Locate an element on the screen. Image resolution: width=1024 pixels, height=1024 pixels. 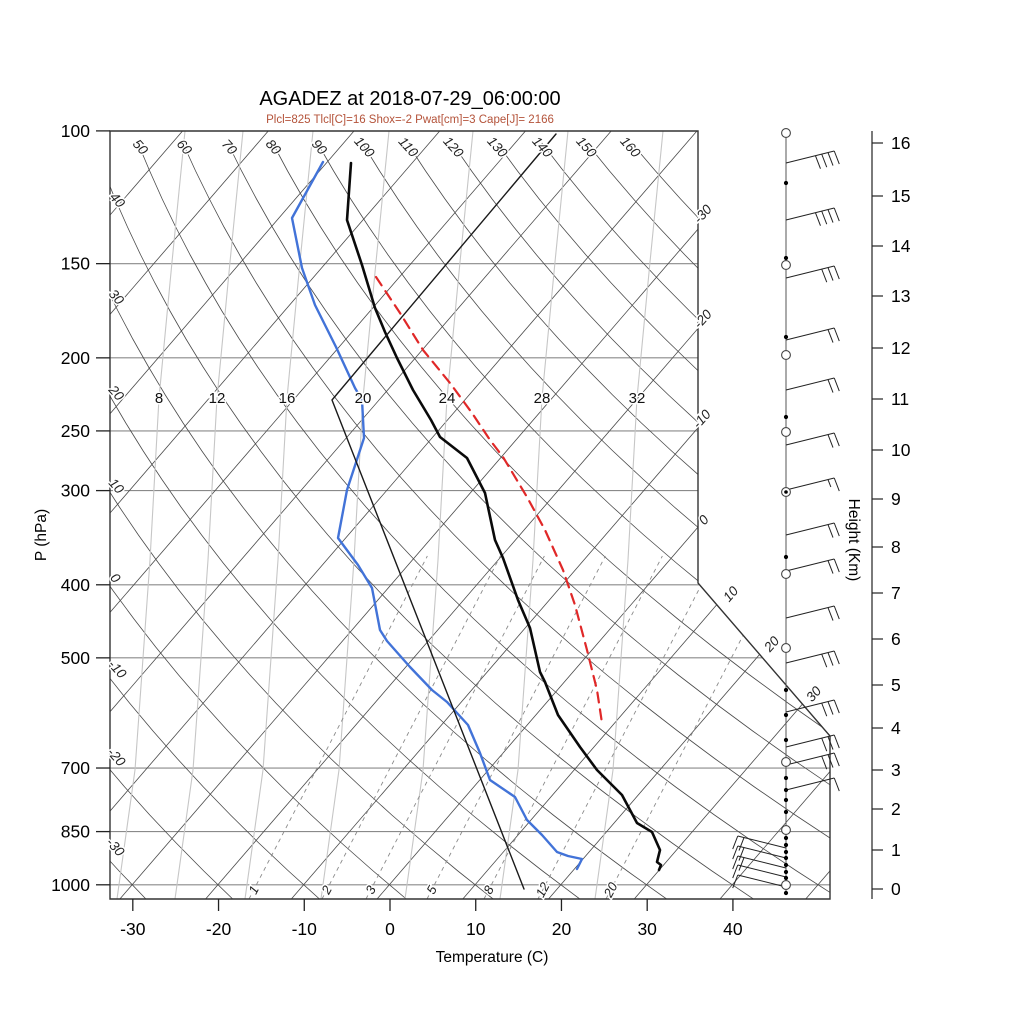
moist-adiabat-label-24: 24 is located at coordinates (447, 398).